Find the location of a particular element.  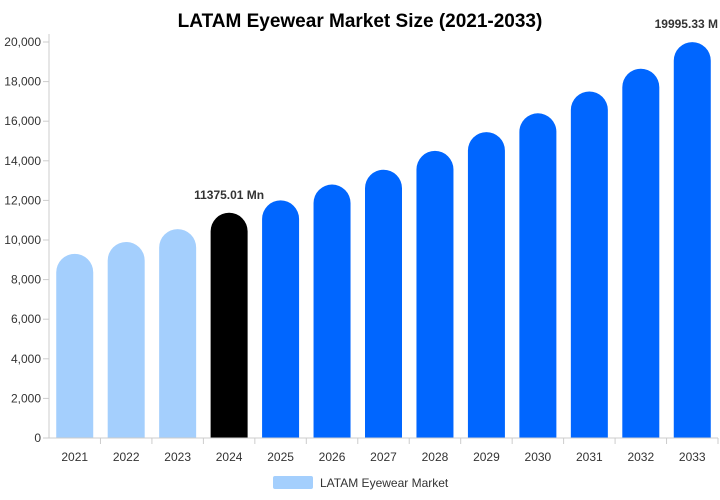

x-tick-label: 2024 is located at coordinates (229, 457).